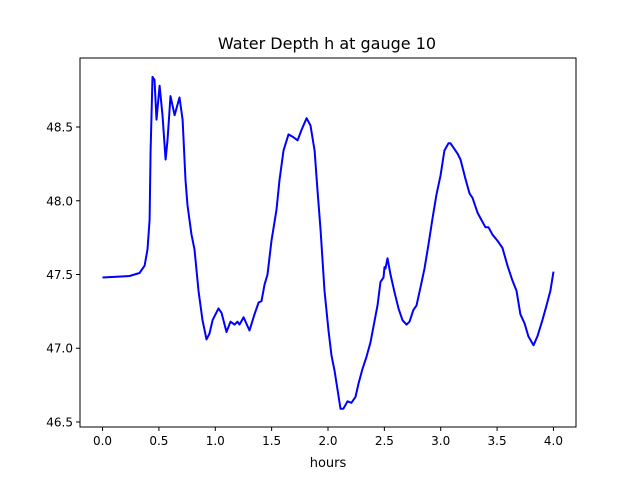  Describe the element at coordinates (158, 441) in the screenshot. I see `x-tick-label: 0.5` at that location.